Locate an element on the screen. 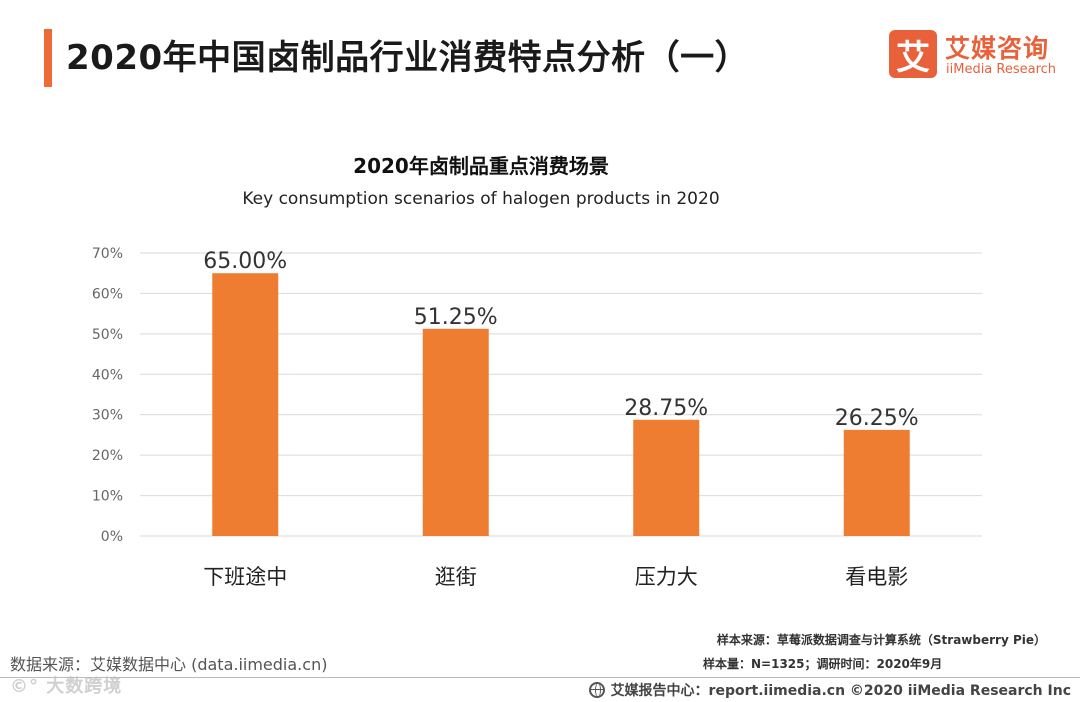 This screenshot has height=702, width=1080. x-tick-label: 下班途中 is located at coordinates (245, 577).